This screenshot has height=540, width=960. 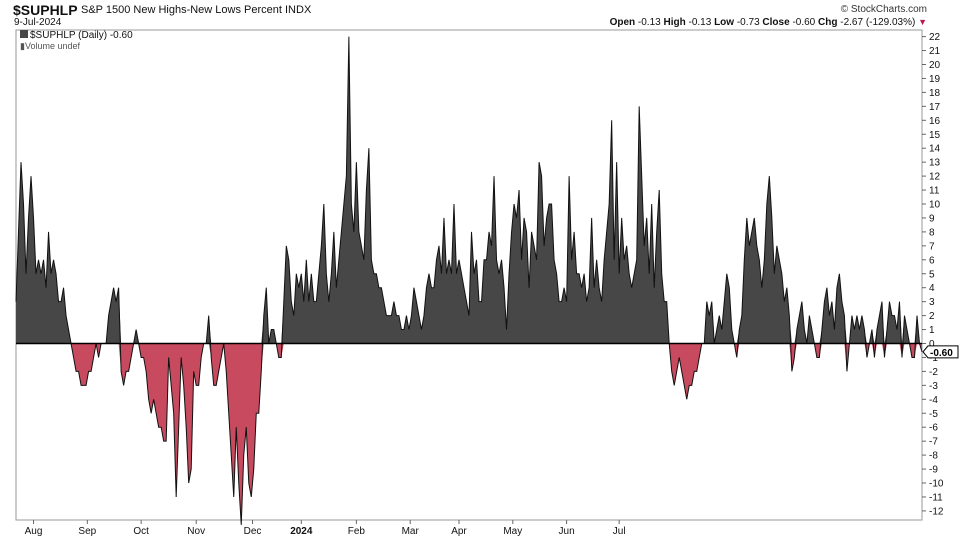 What do you see at coordinates (748, 22) in the screenshot?
I see `low-value: -0.73` at bounding box center [748, 22].